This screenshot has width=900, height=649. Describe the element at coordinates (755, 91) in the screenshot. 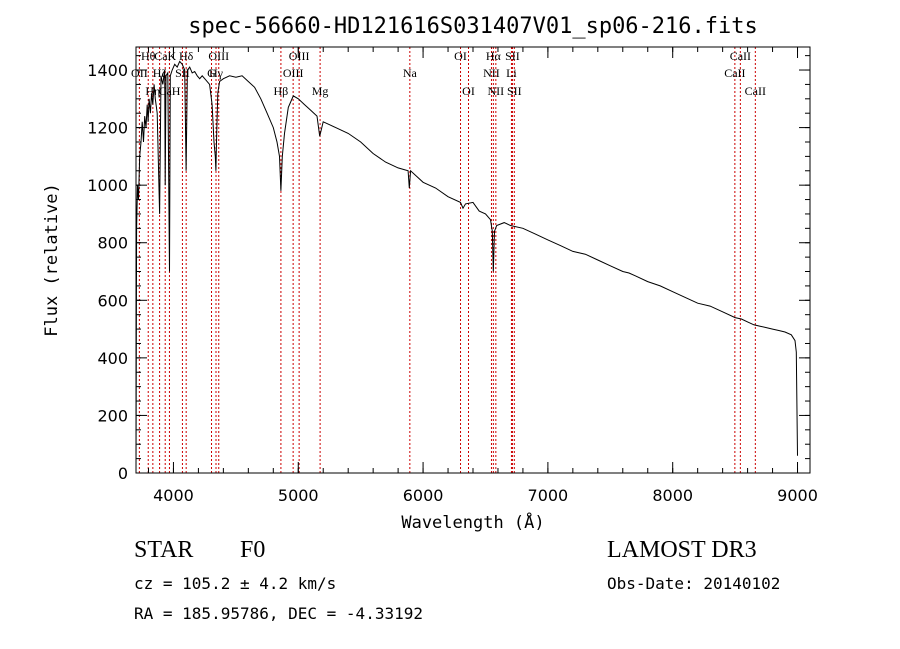

I see `line-label-26: CaII` at that location.